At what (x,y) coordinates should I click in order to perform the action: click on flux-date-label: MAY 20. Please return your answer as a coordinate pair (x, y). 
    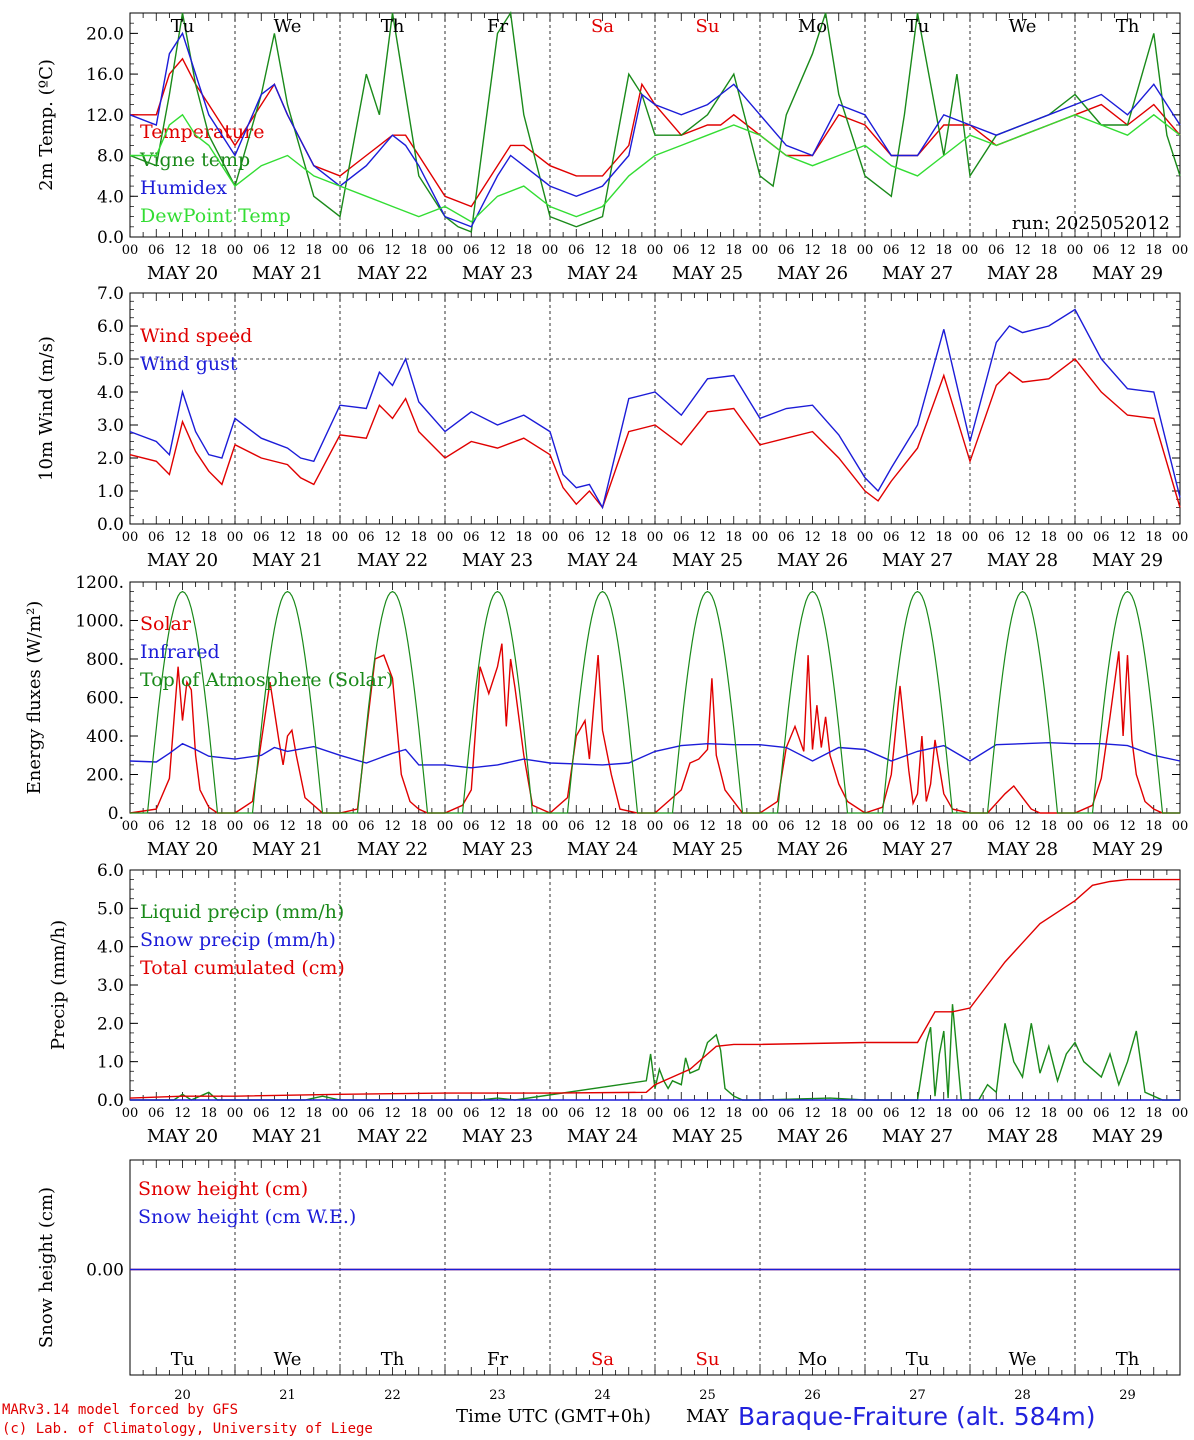
    Looking at the image, I should click on (182, 849).